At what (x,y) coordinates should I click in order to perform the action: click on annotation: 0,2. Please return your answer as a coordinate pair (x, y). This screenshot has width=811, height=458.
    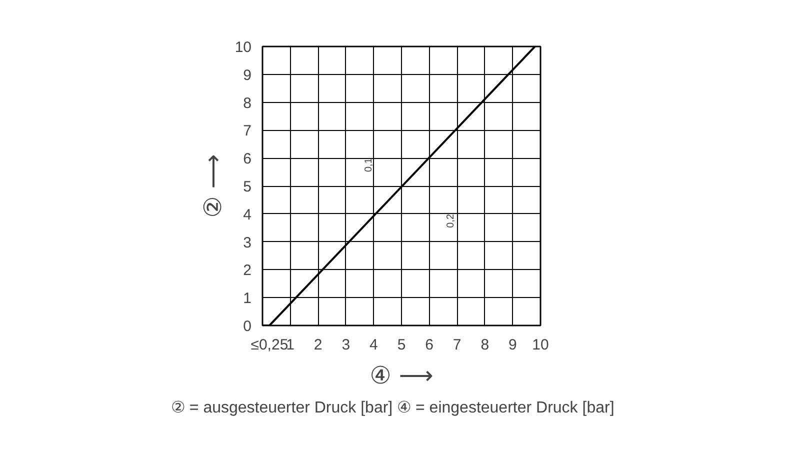
    Looking at the image, I should click on (451, 220).